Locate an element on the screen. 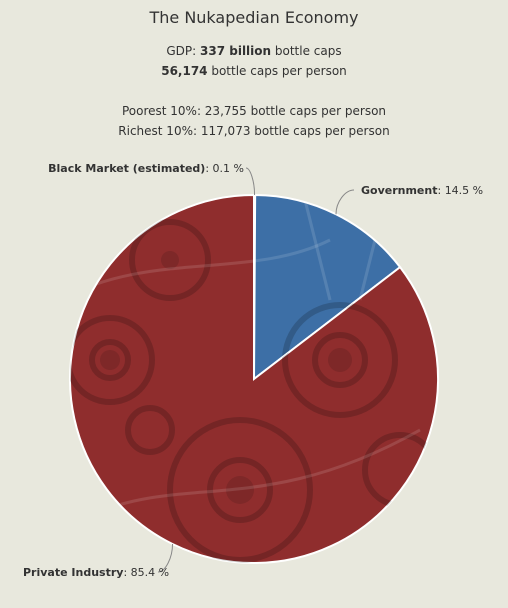  gdp-value: 337 billion is located at coordinates (236, 51).